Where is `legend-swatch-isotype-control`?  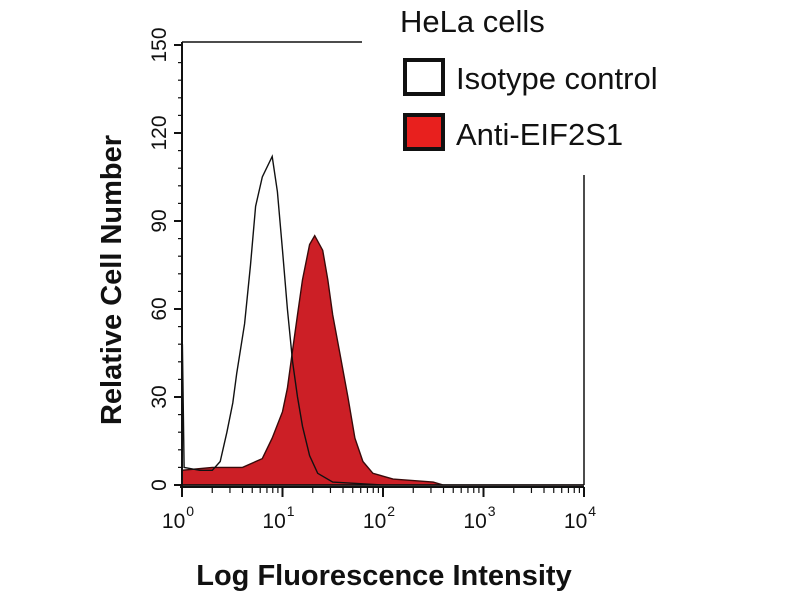 legend-swatch-isotype-control is located at coordinates (424, 77).